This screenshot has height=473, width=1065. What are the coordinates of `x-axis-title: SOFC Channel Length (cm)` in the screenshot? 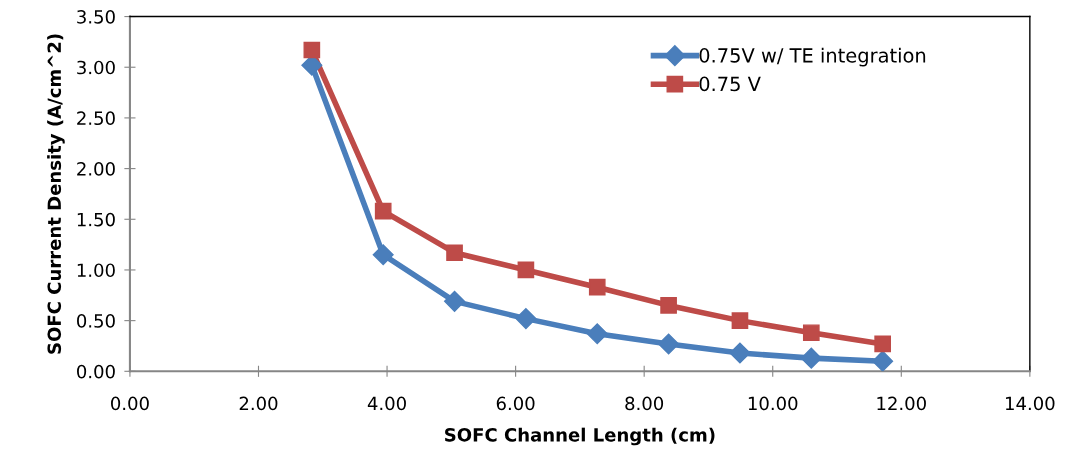 It's located at (580, 436).